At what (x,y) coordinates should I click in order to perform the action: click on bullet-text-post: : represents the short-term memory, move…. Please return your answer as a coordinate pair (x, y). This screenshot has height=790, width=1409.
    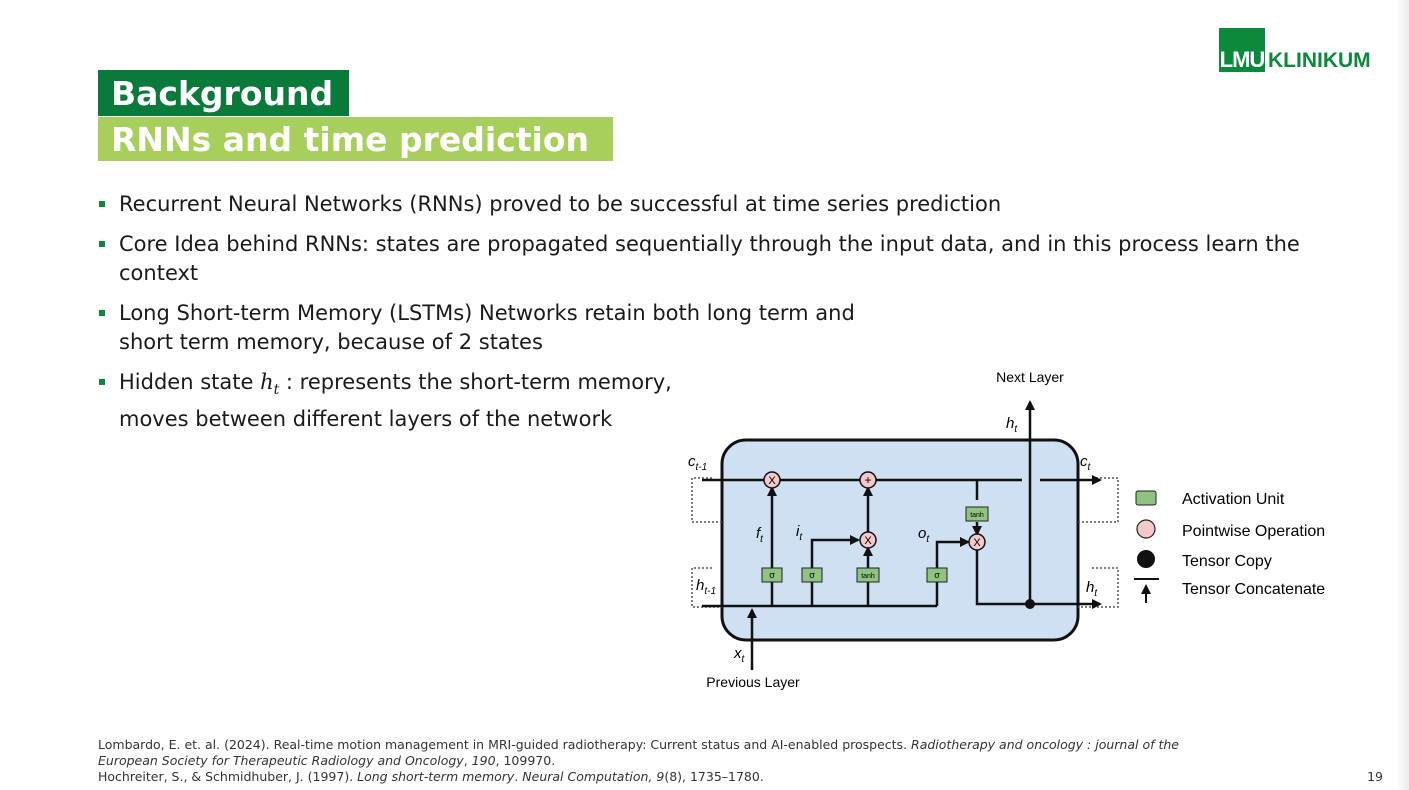
    Looking at the image, I should click on (395, 401).